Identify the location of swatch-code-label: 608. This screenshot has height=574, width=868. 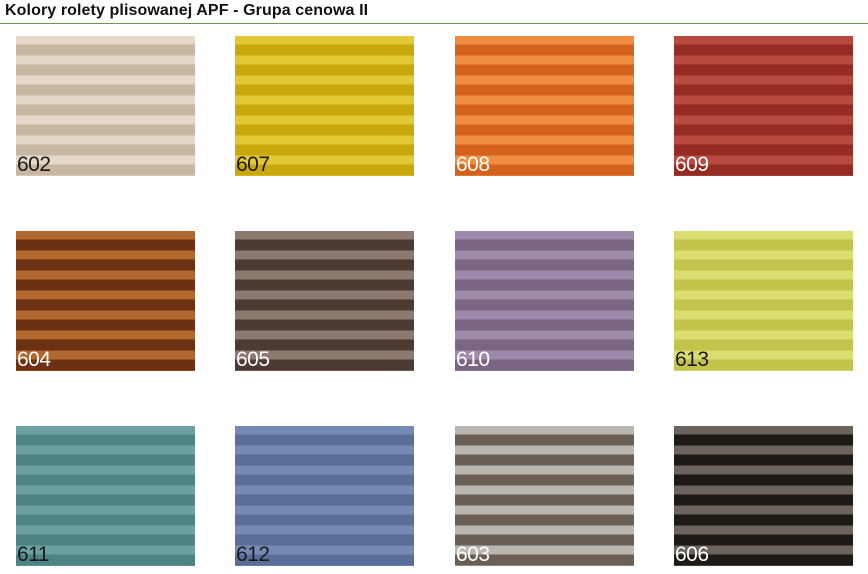
(473, 164).